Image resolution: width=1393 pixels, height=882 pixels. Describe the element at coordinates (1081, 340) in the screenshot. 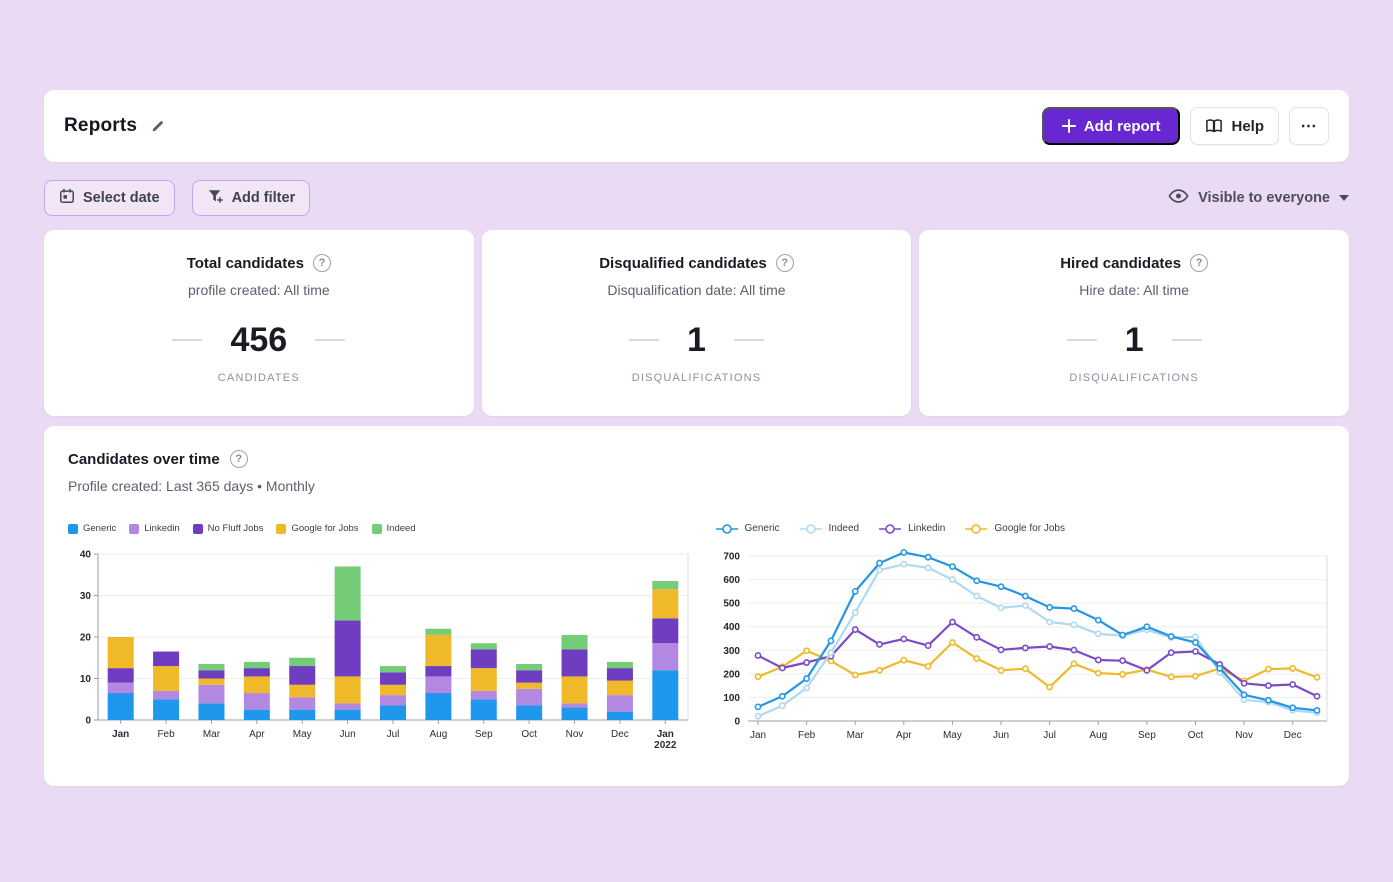

I see `dash-decoration` at that location.